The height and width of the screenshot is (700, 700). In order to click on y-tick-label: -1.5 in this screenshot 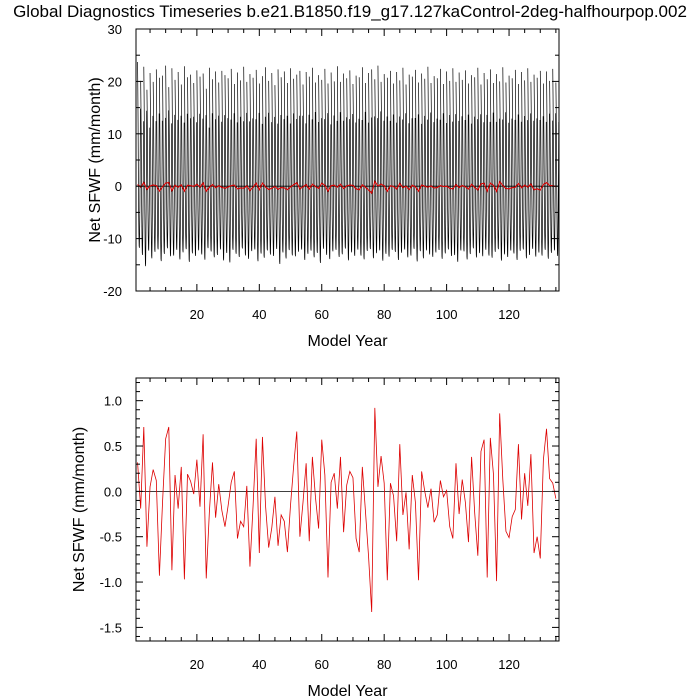, I will do `click(111, 627)`.